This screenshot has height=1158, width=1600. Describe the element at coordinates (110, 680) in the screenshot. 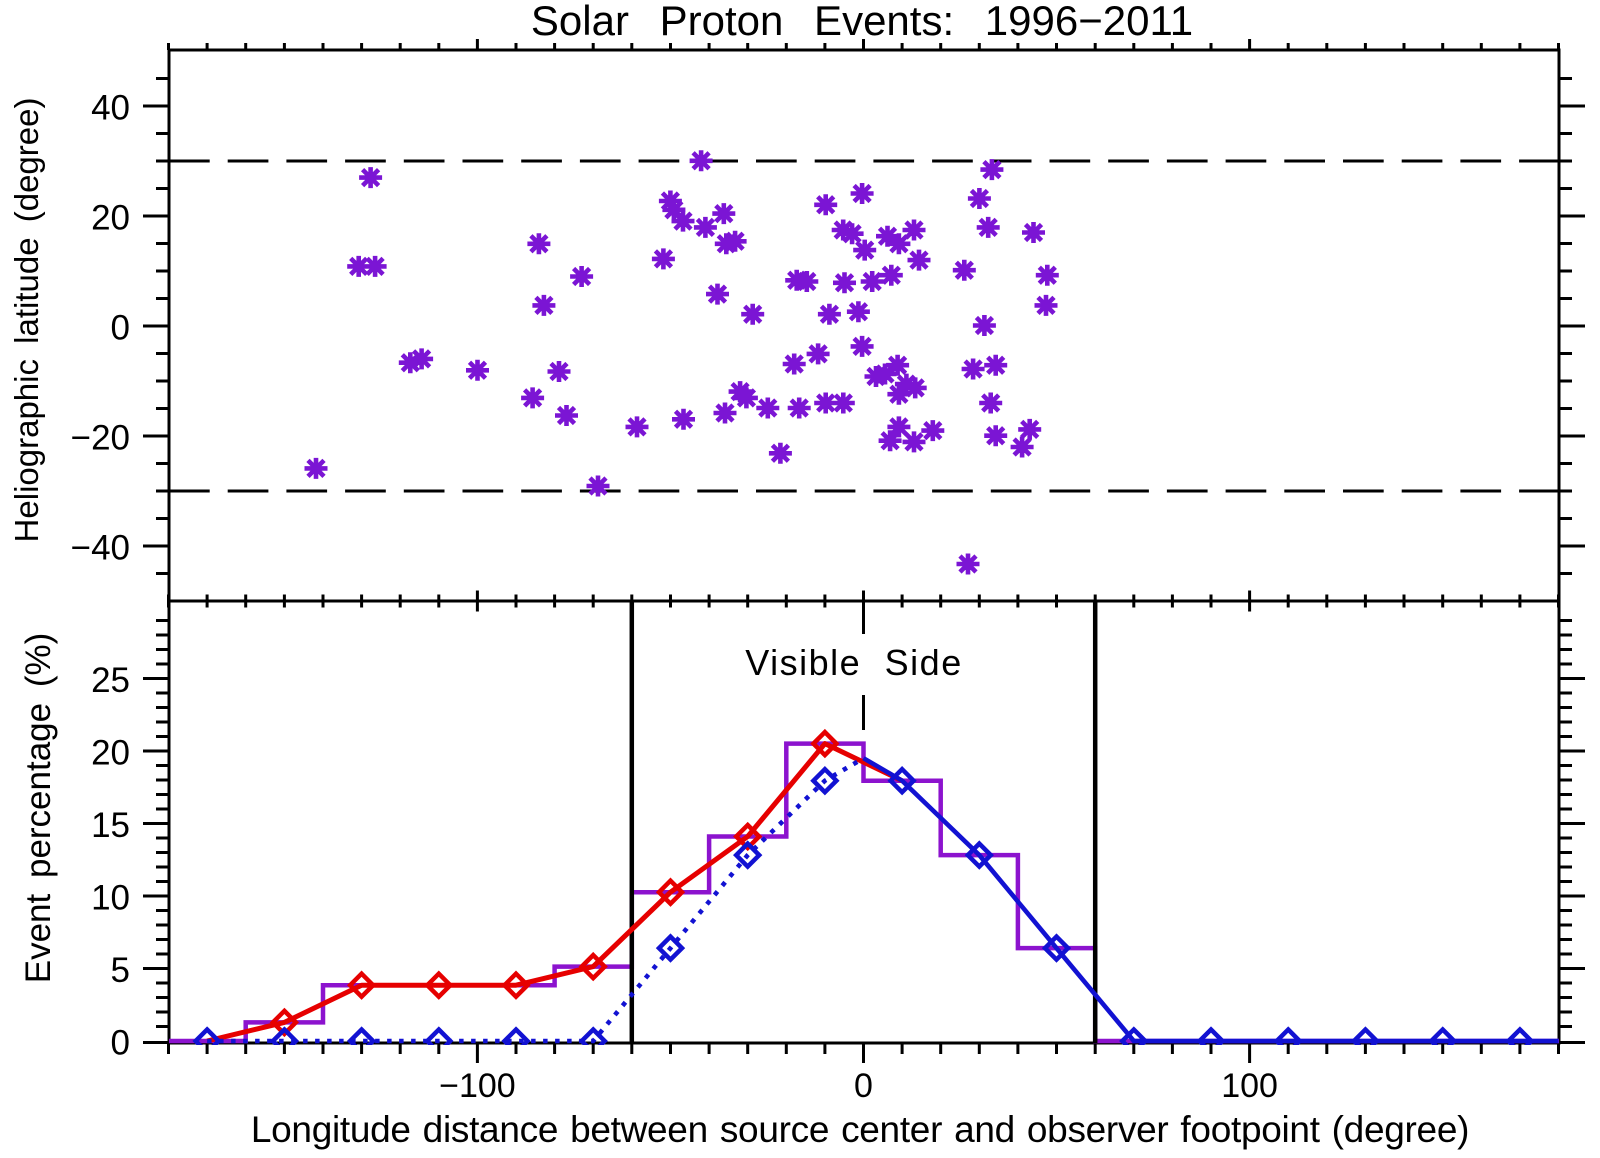

I see `svg-text: 25` at that location.